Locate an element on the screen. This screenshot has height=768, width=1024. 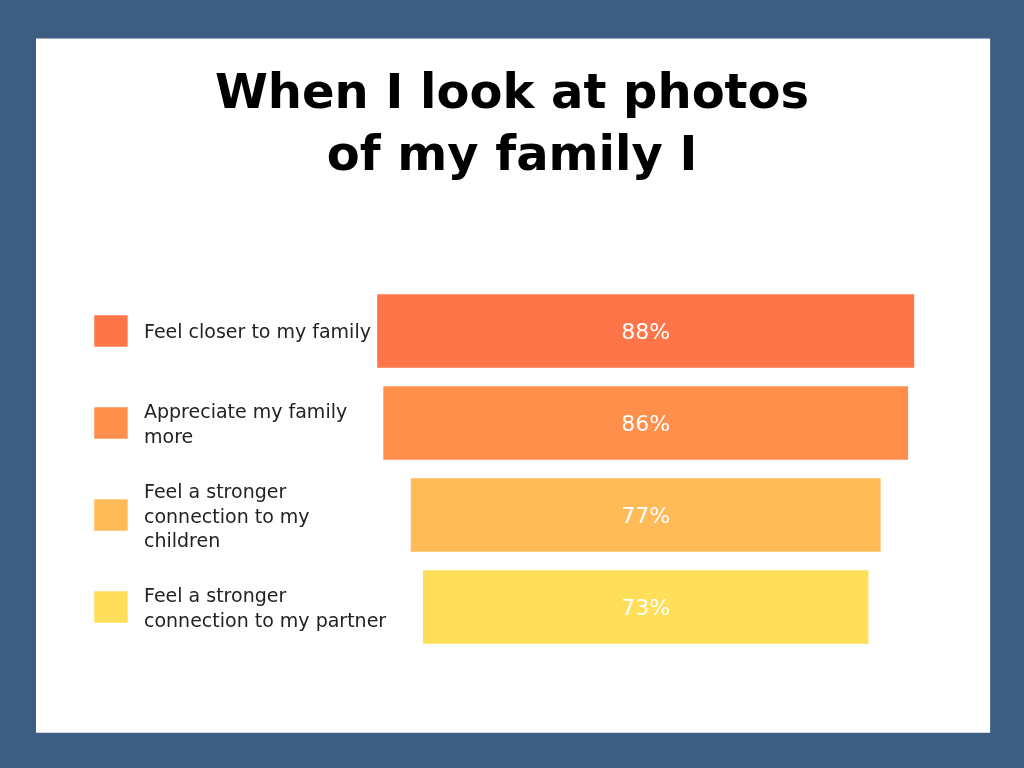
data-label: 73% is located at coordinates (646, 607).